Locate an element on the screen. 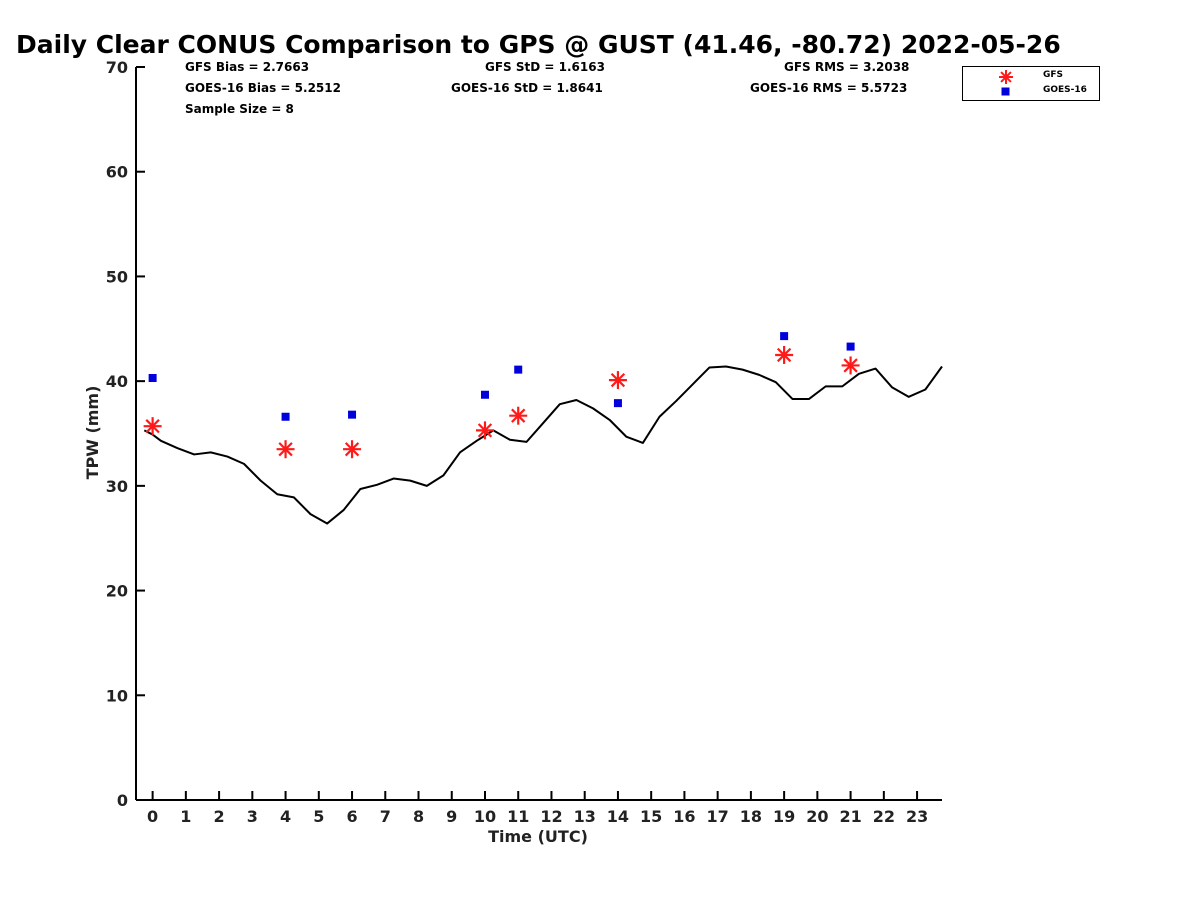  gfs-bias-text: GFS Bias = 2.7663 is located at coordinates (247, 67).